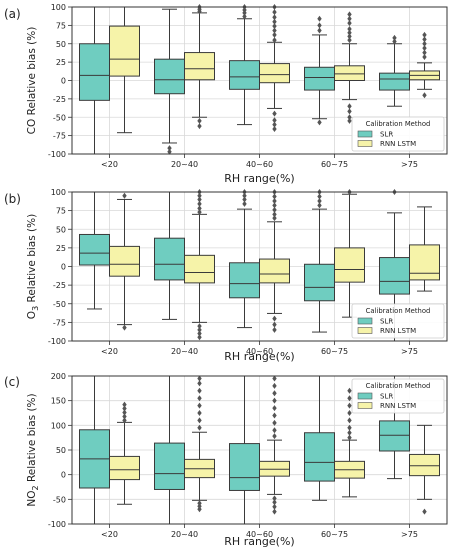 The image size is (460, 550). Describe the element at coordinates (365, 405) in the screenshot. I see `legend-swatch` at that location.